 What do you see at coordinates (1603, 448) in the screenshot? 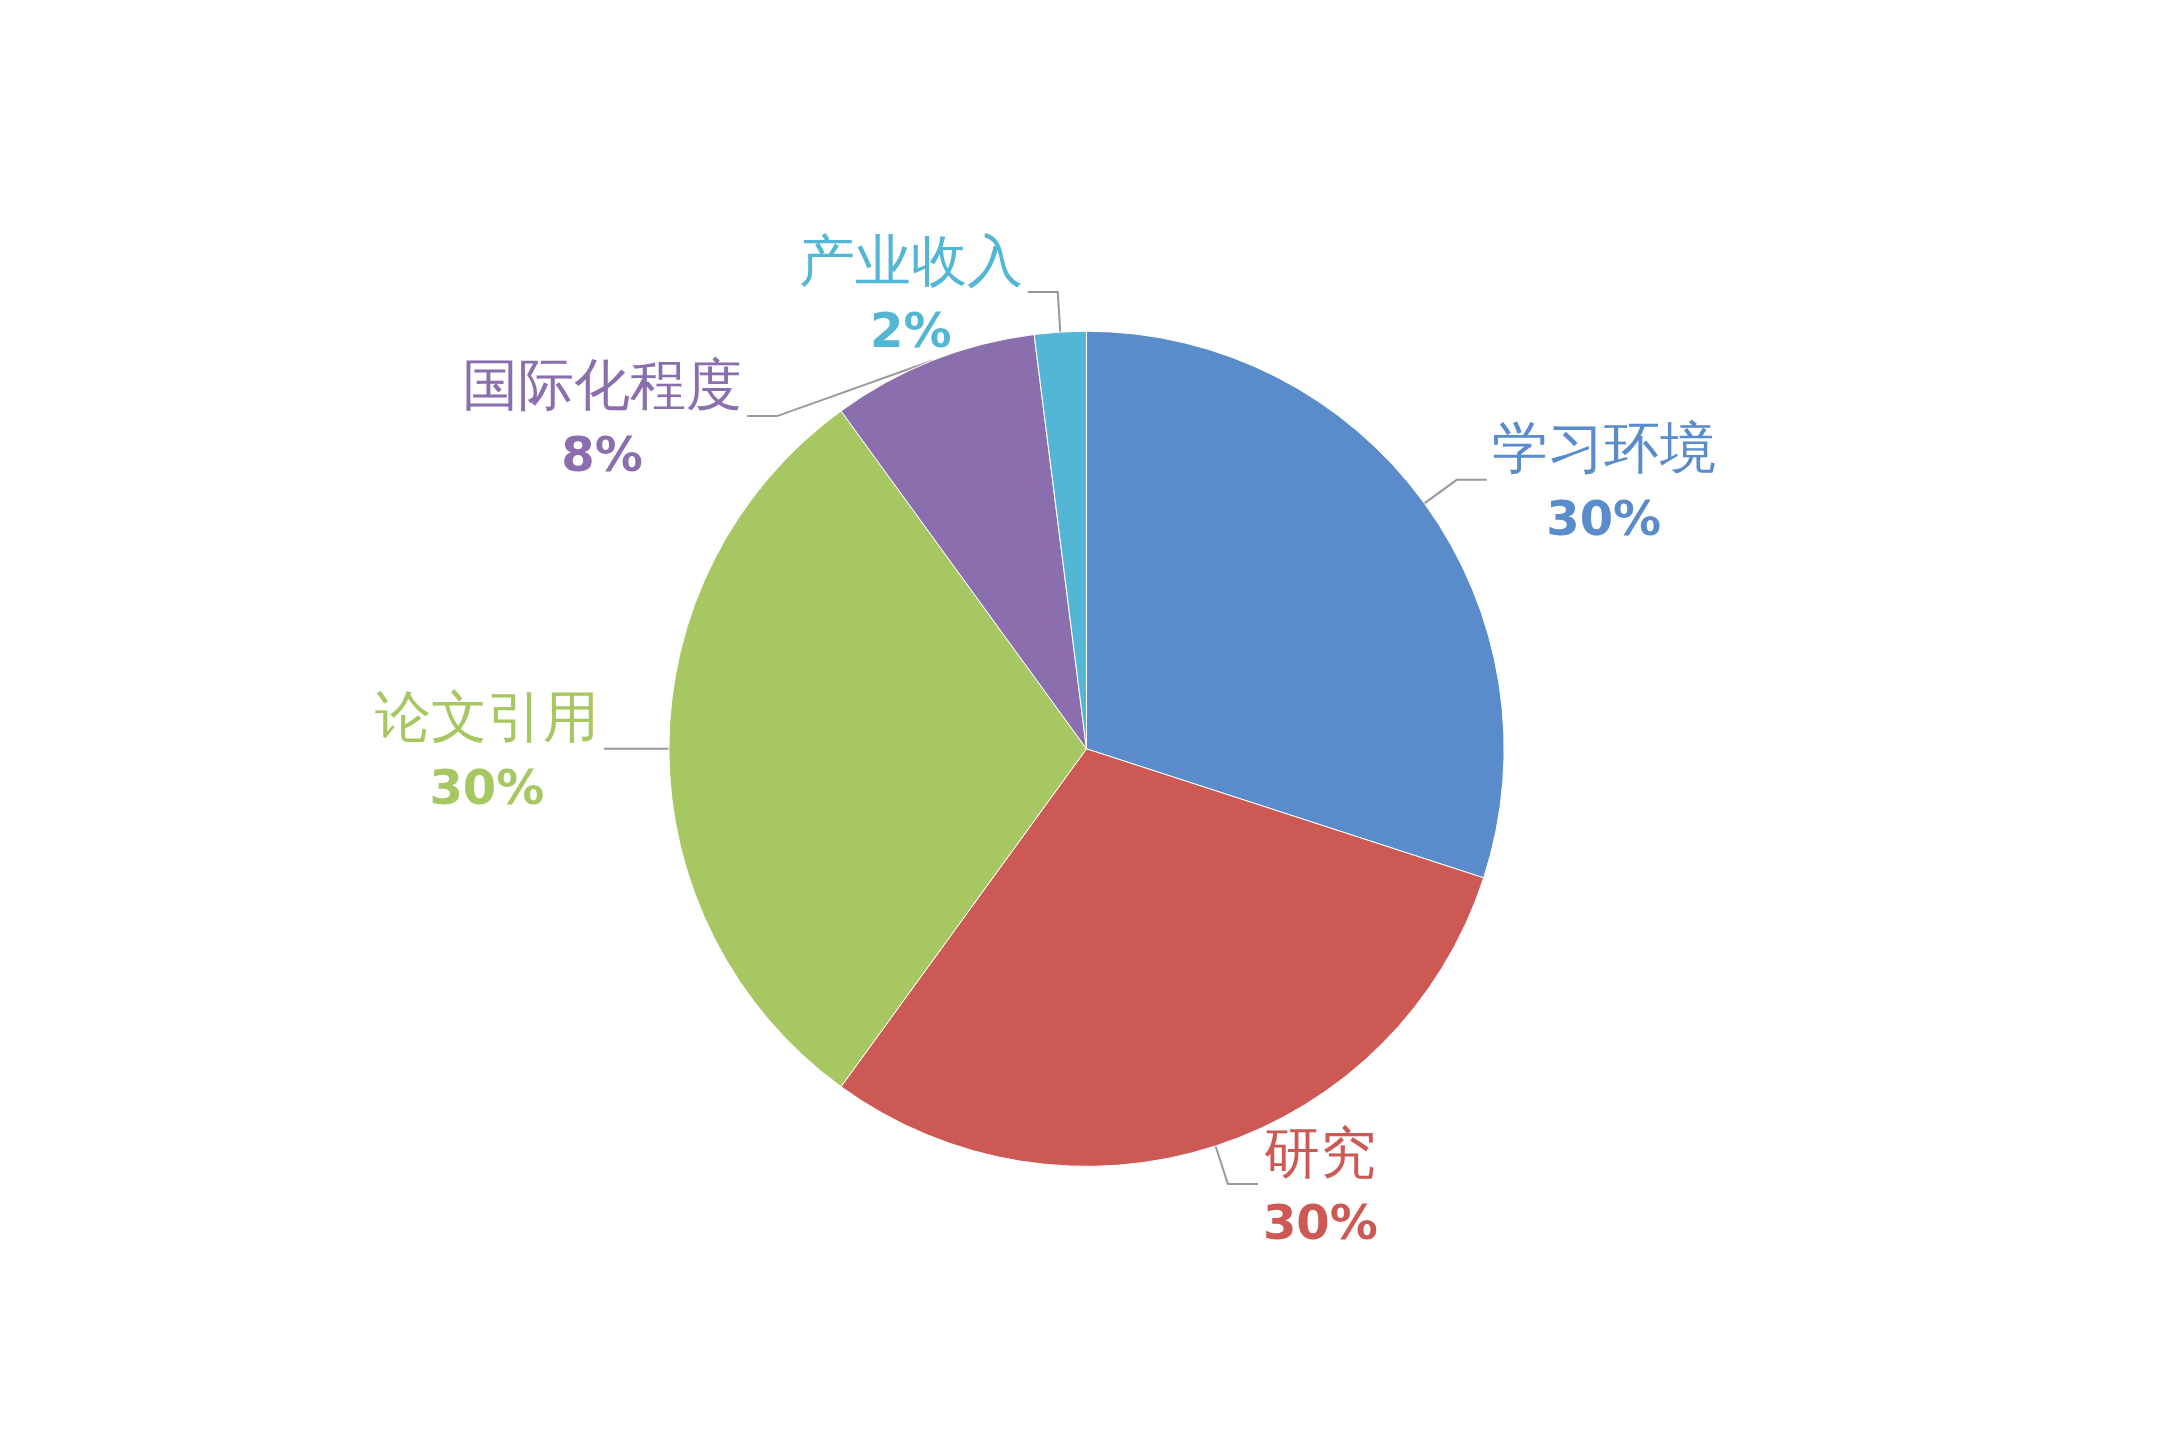
I see `slice-label: 学习环境` at bounding box center [1603, 448].